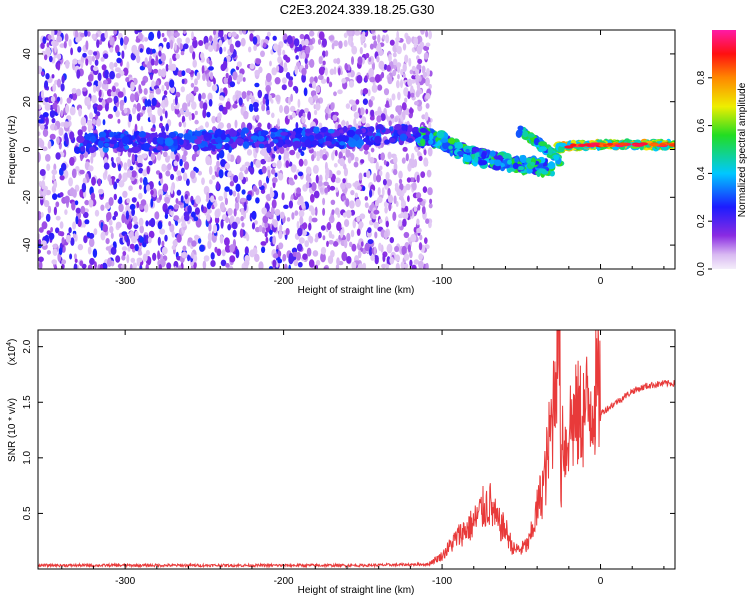 The width and height of the screenshot is (750, 600). What do you see at coordinates (27, 102) in the screenshot?
I see `spectrogram-y-tick-label: 20` at bounding box center [27, 102].